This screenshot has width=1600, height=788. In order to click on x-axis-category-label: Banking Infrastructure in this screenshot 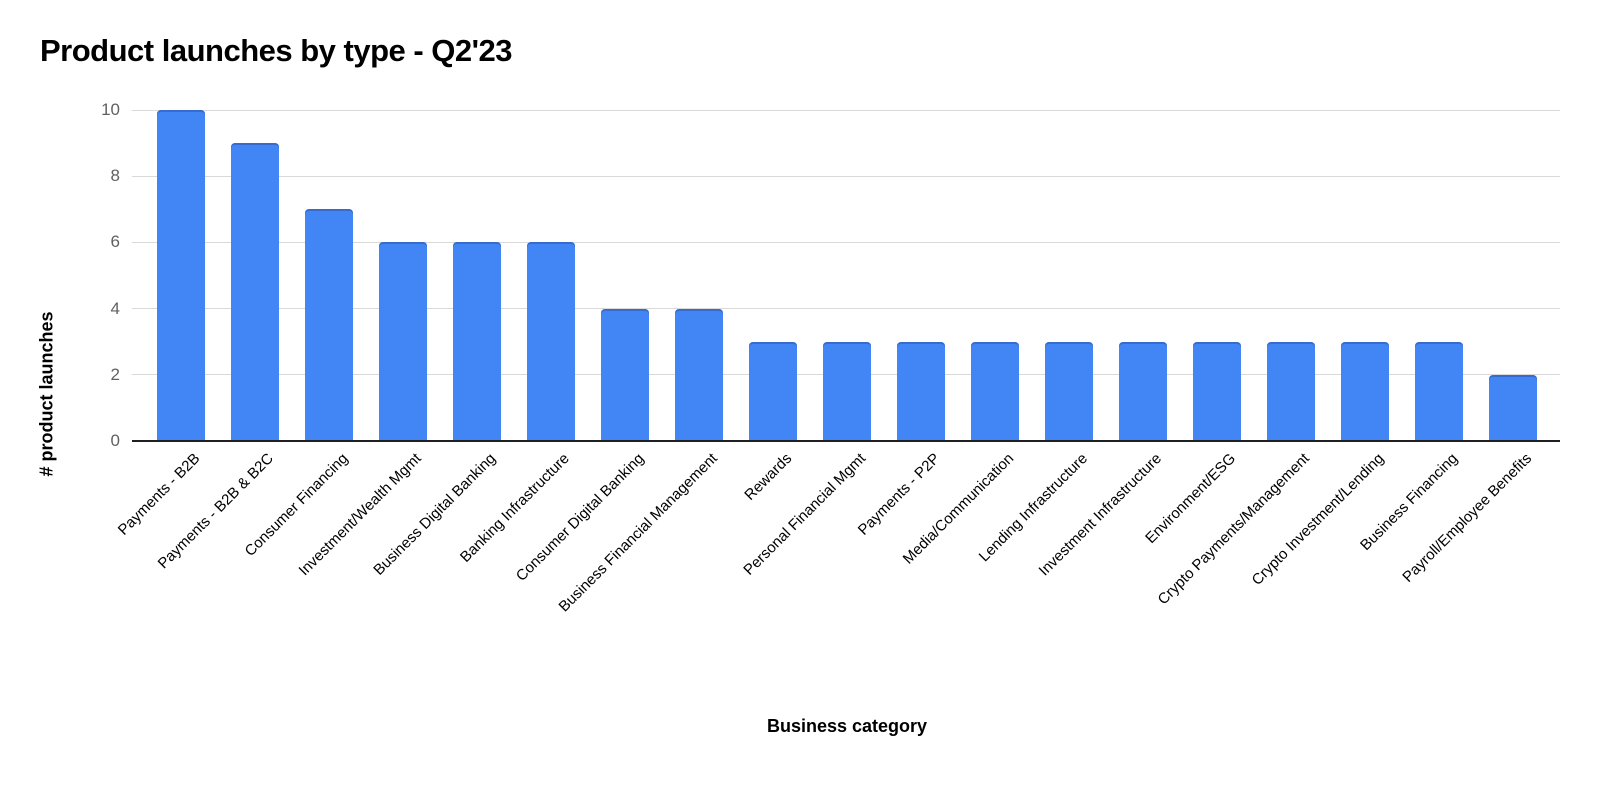, I will do `click(515, 508)`.